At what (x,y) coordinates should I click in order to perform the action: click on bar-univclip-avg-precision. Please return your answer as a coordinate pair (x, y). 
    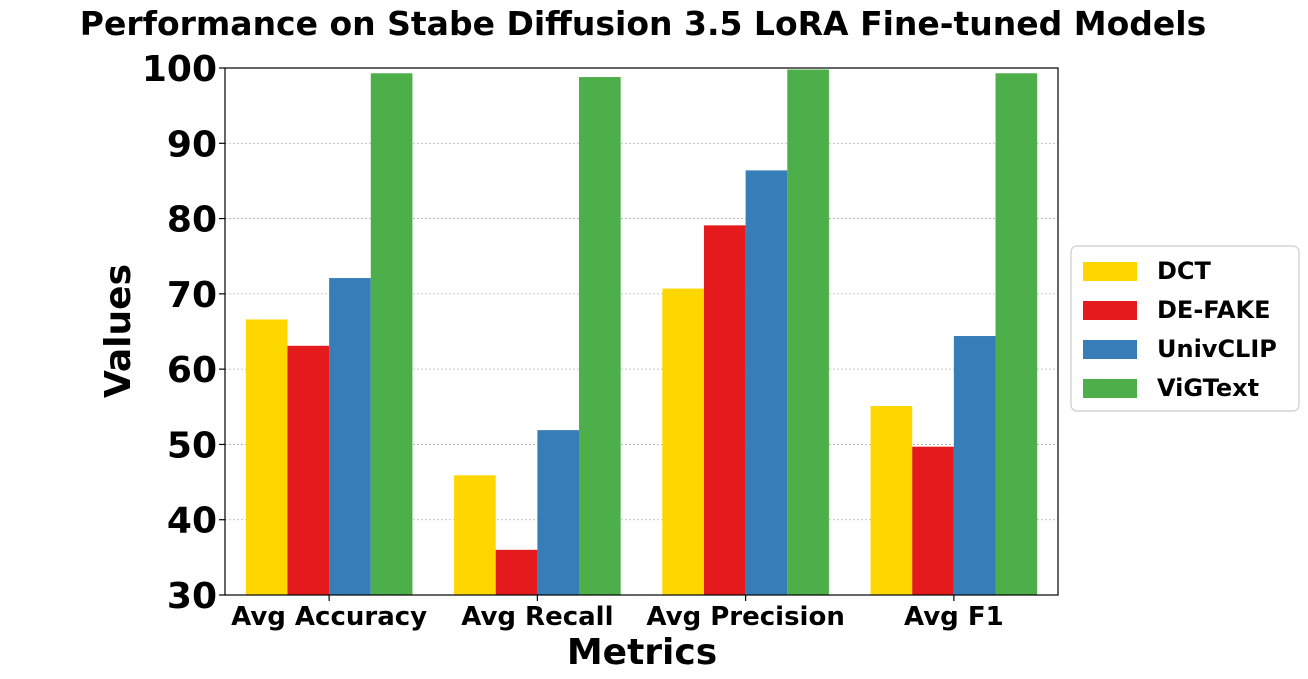
    Looking at the image, I should click on (766, 383).